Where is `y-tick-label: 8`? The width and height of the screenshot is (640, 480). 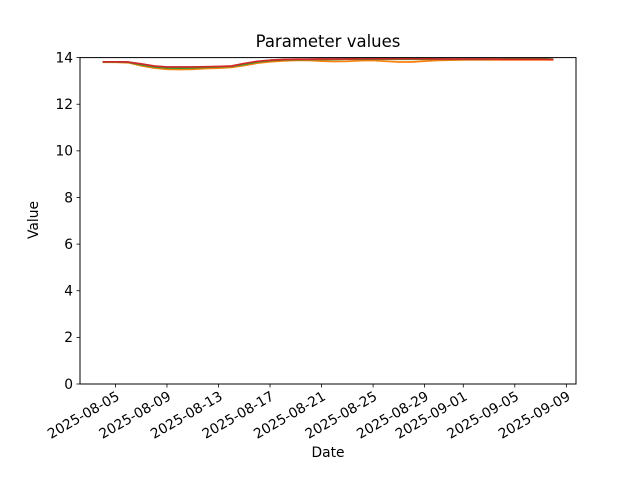
y-tick-label: 8 is located at coordinates (68, 198).